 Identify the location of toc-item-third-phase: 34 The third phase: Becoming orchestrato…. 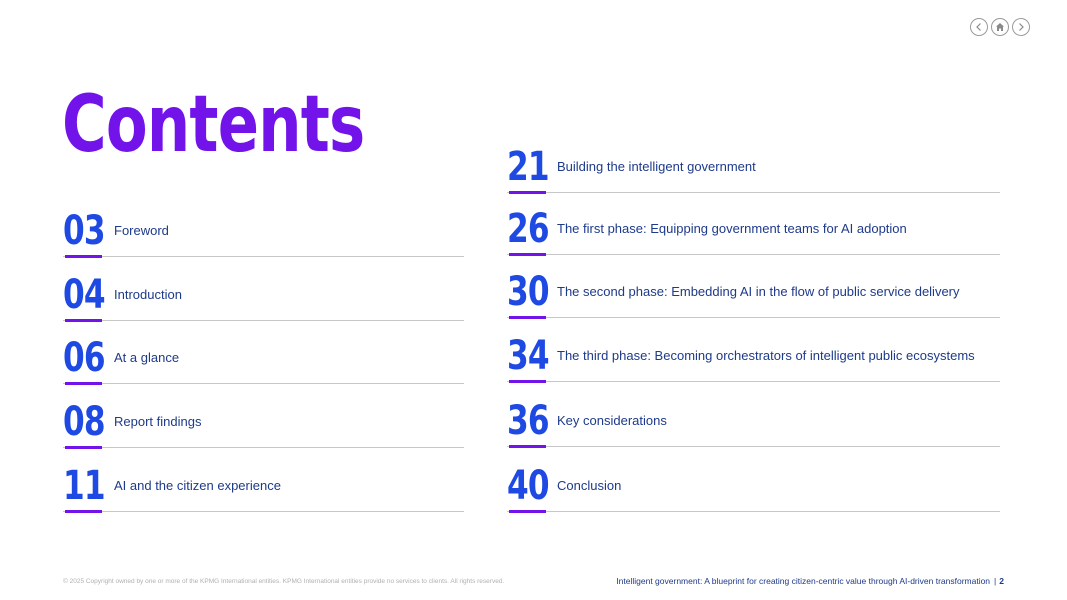
(753, 352).